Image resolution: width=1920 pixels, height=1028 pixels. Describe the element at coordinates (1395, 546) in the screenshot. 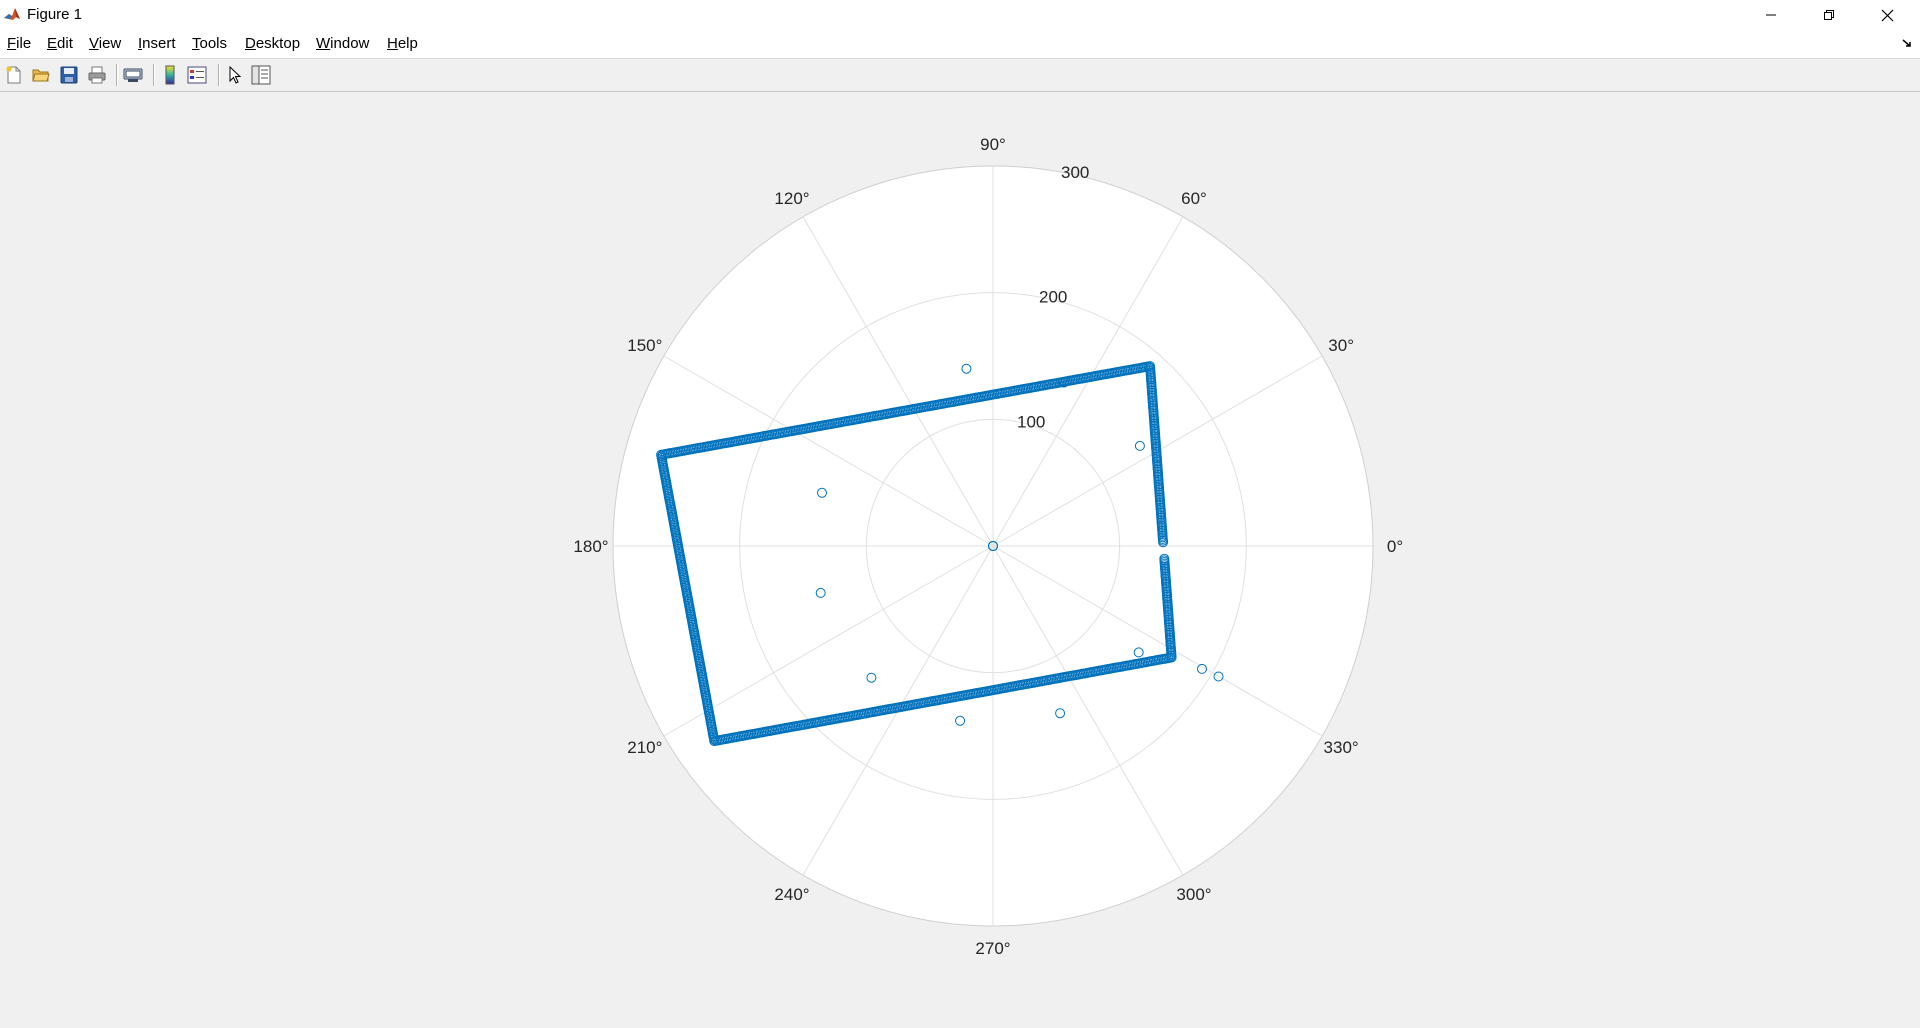

I see `theta-tick-label: 0°` at that location.